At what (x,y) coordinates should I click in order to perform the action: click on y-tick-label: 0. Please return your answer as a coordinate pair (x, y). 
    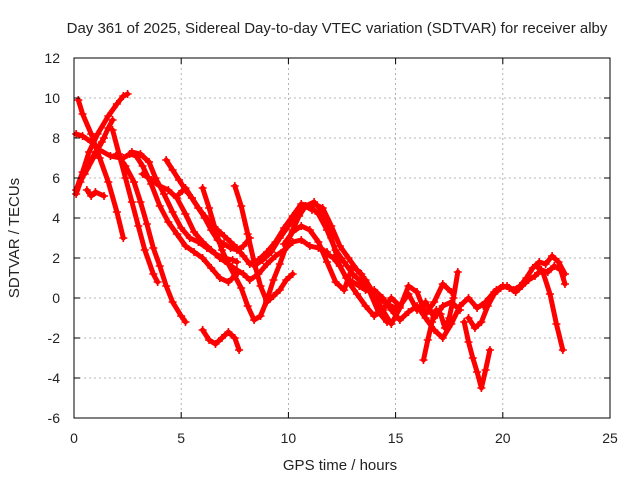
    Looking at the image, I should click on (56, 298).